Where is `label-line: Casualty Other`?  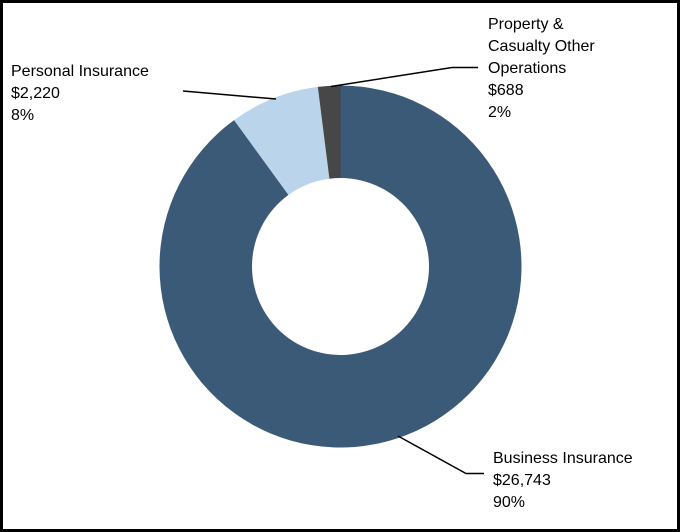 label-line: Casualty Other is located at coordinates (541, 46).